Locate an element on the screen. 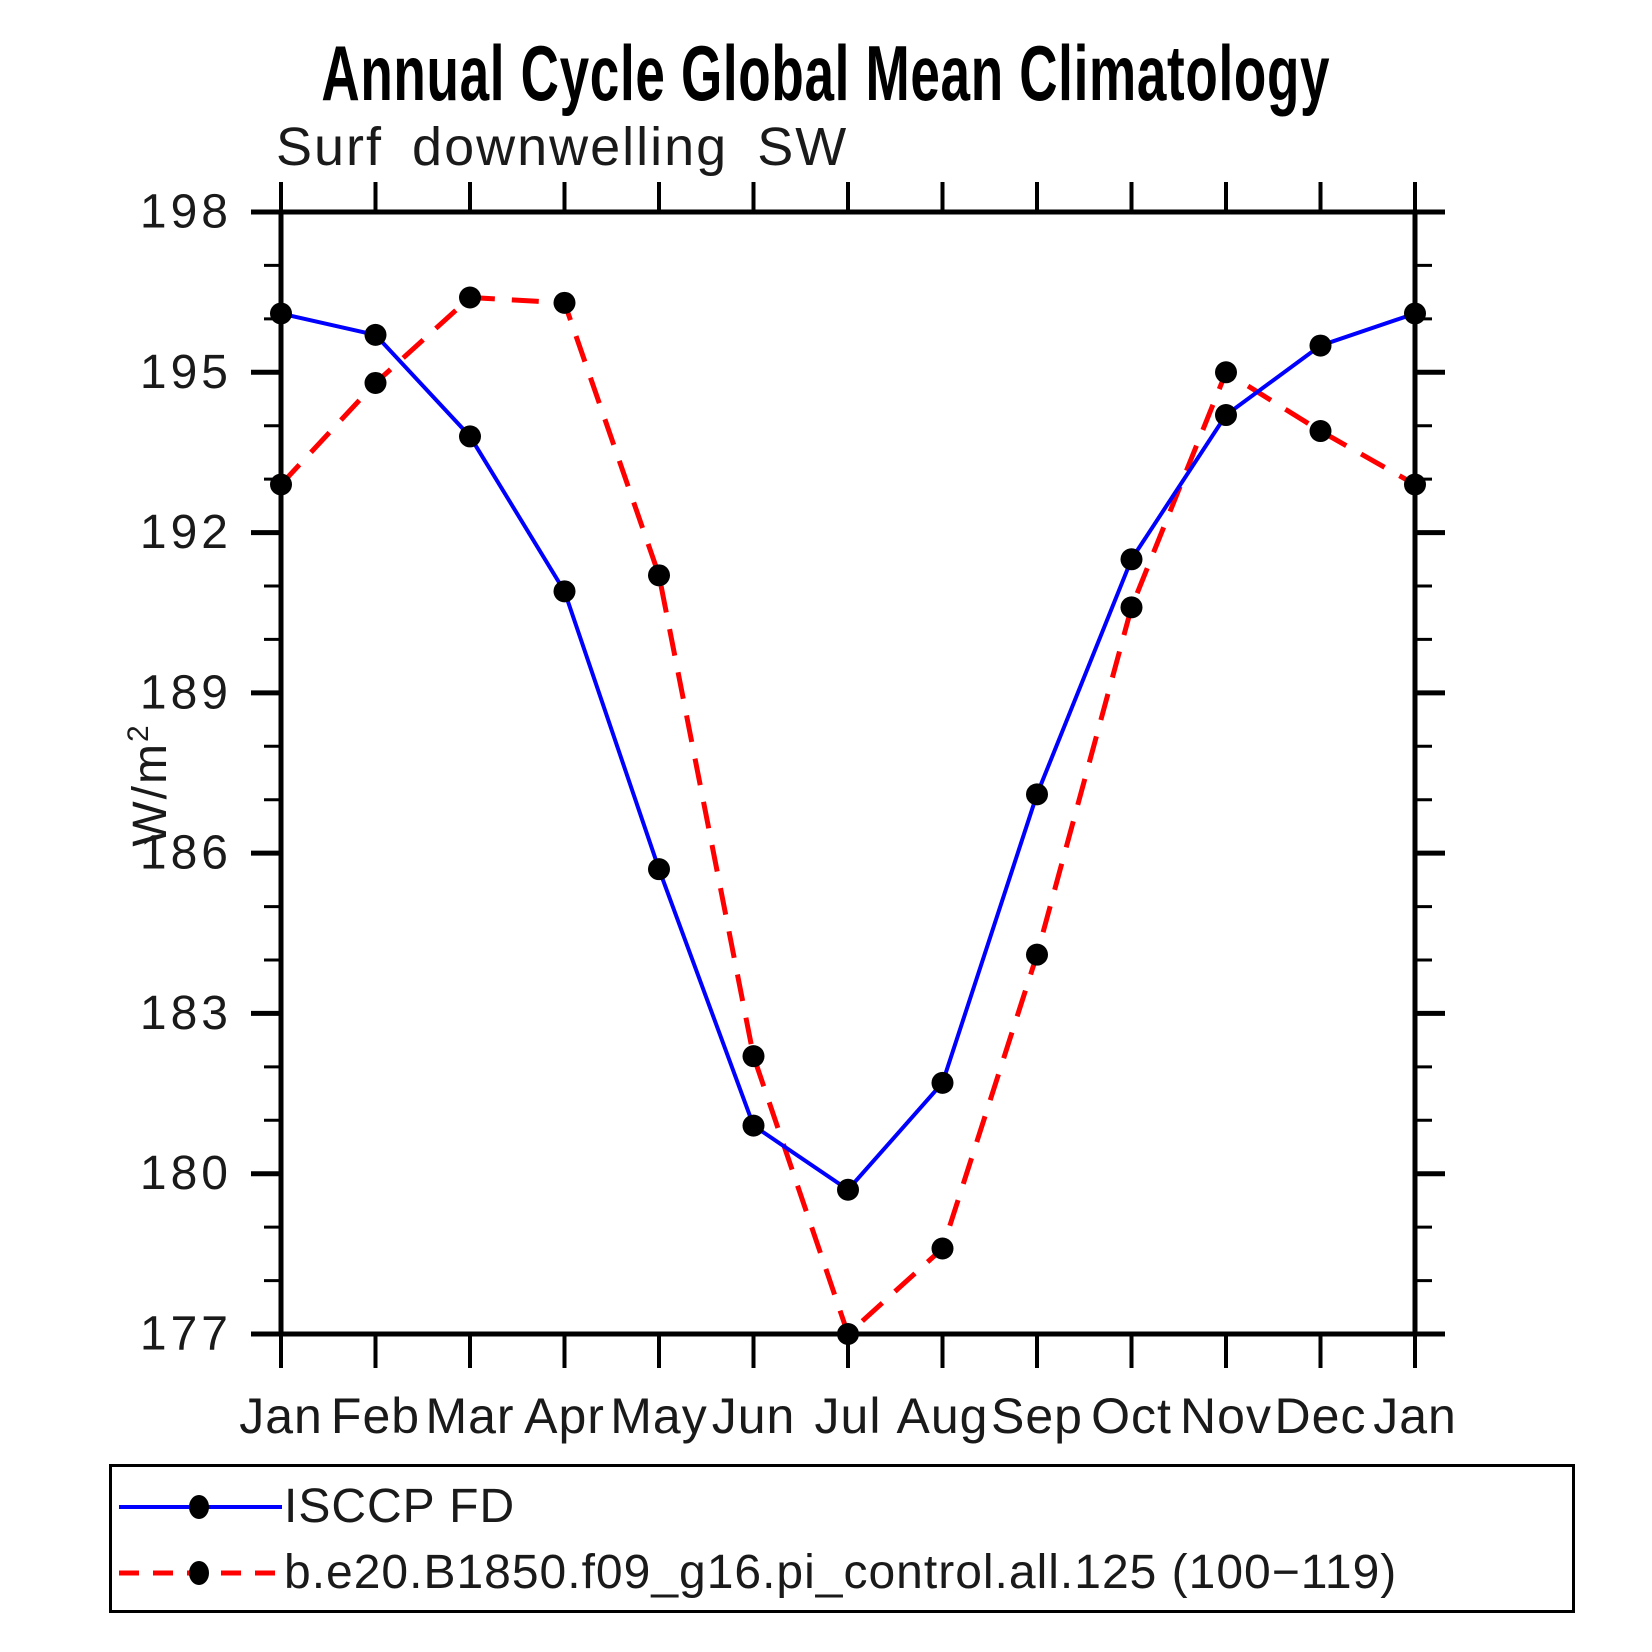 The height and width of the screenshot is (1652, 1652). chart-subtitle: Surf downwelling SW is located at coordinates (562, 147).